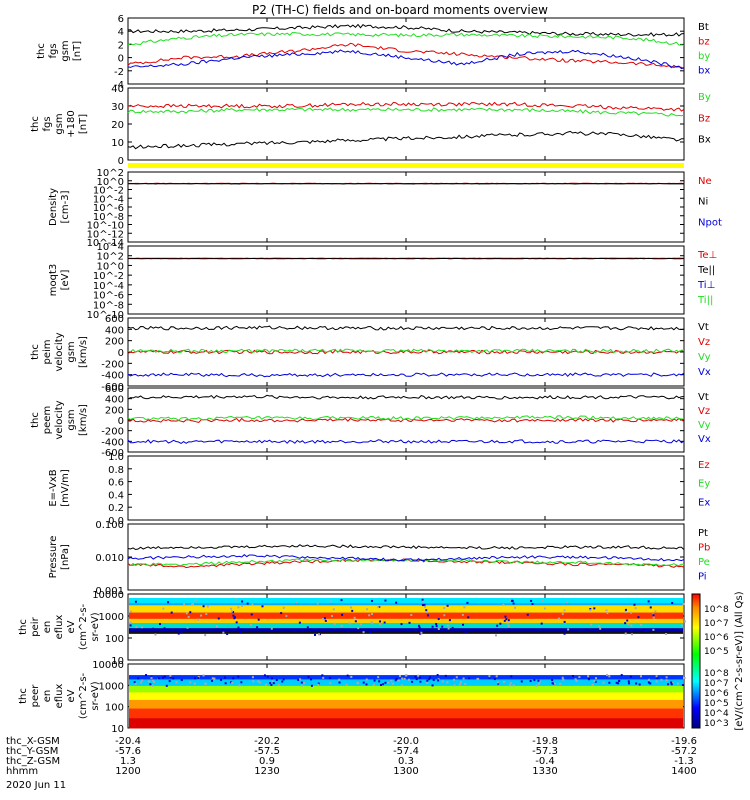  What do you see at coordinates (105, 243) in the screenshot?
I see `y-tick-label: 10^-14` at bounding box center [105, 243].